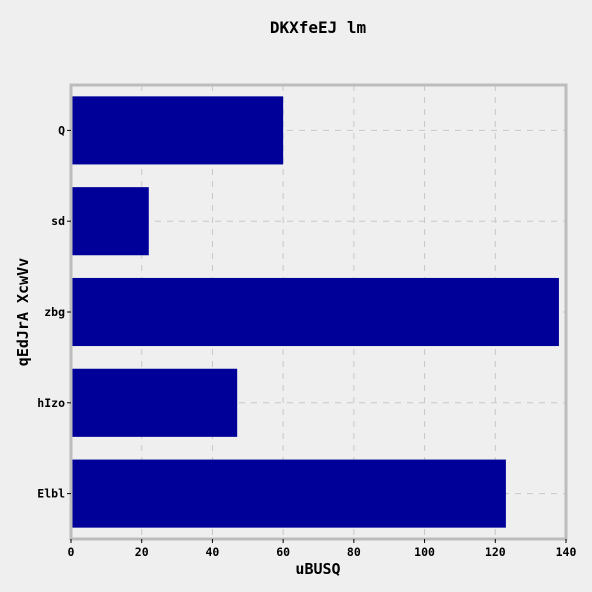 The width and height of the screenshot is (592, 592). I want to click on x-tick-label-80: 80, so click(354, 552).